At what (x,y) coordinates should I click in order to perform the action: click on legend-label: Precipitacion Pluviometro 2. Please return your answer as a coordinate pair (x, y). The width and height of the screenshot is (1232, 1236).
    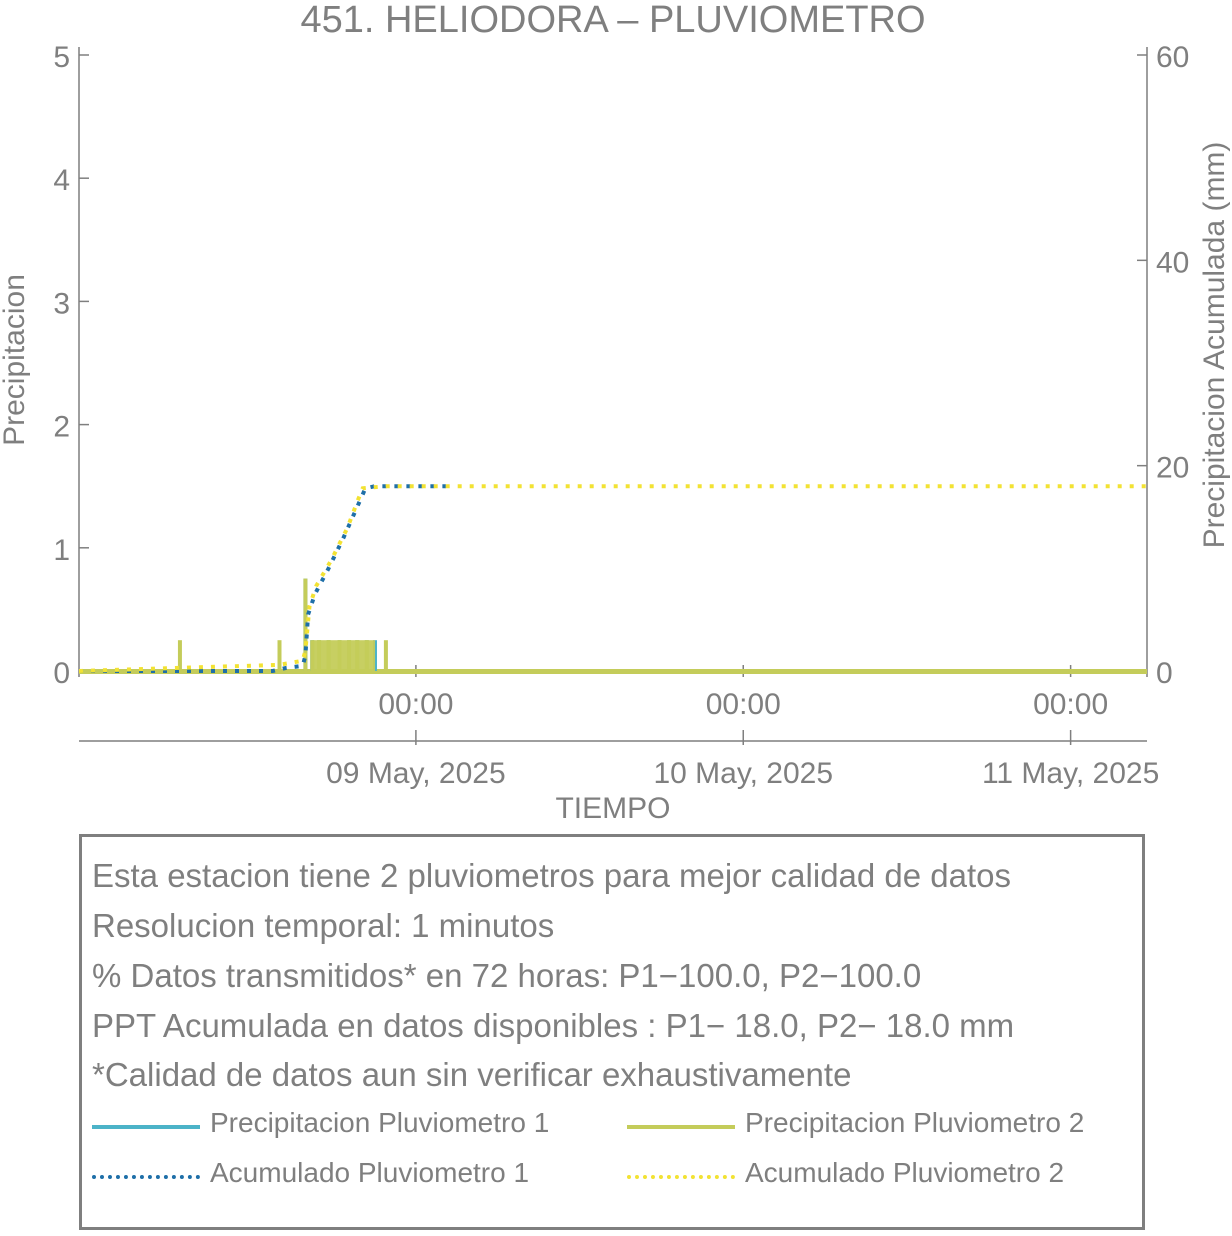
    Looking at the image, I should click on (915, 1122).